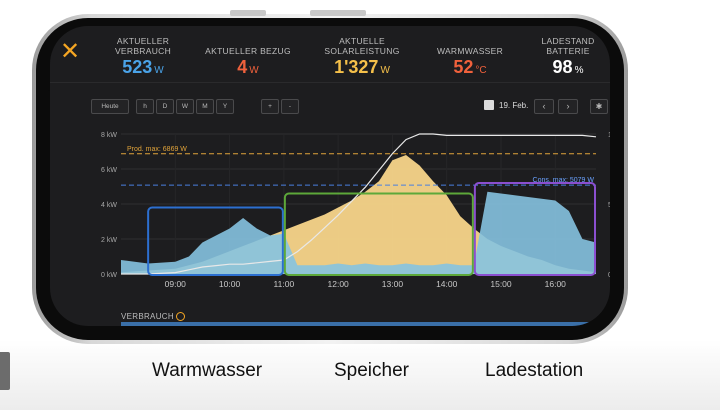  Describe the element at coordinates (470, 51) in the screenshot. I see `stat-label: WARMWASSER` at that location.